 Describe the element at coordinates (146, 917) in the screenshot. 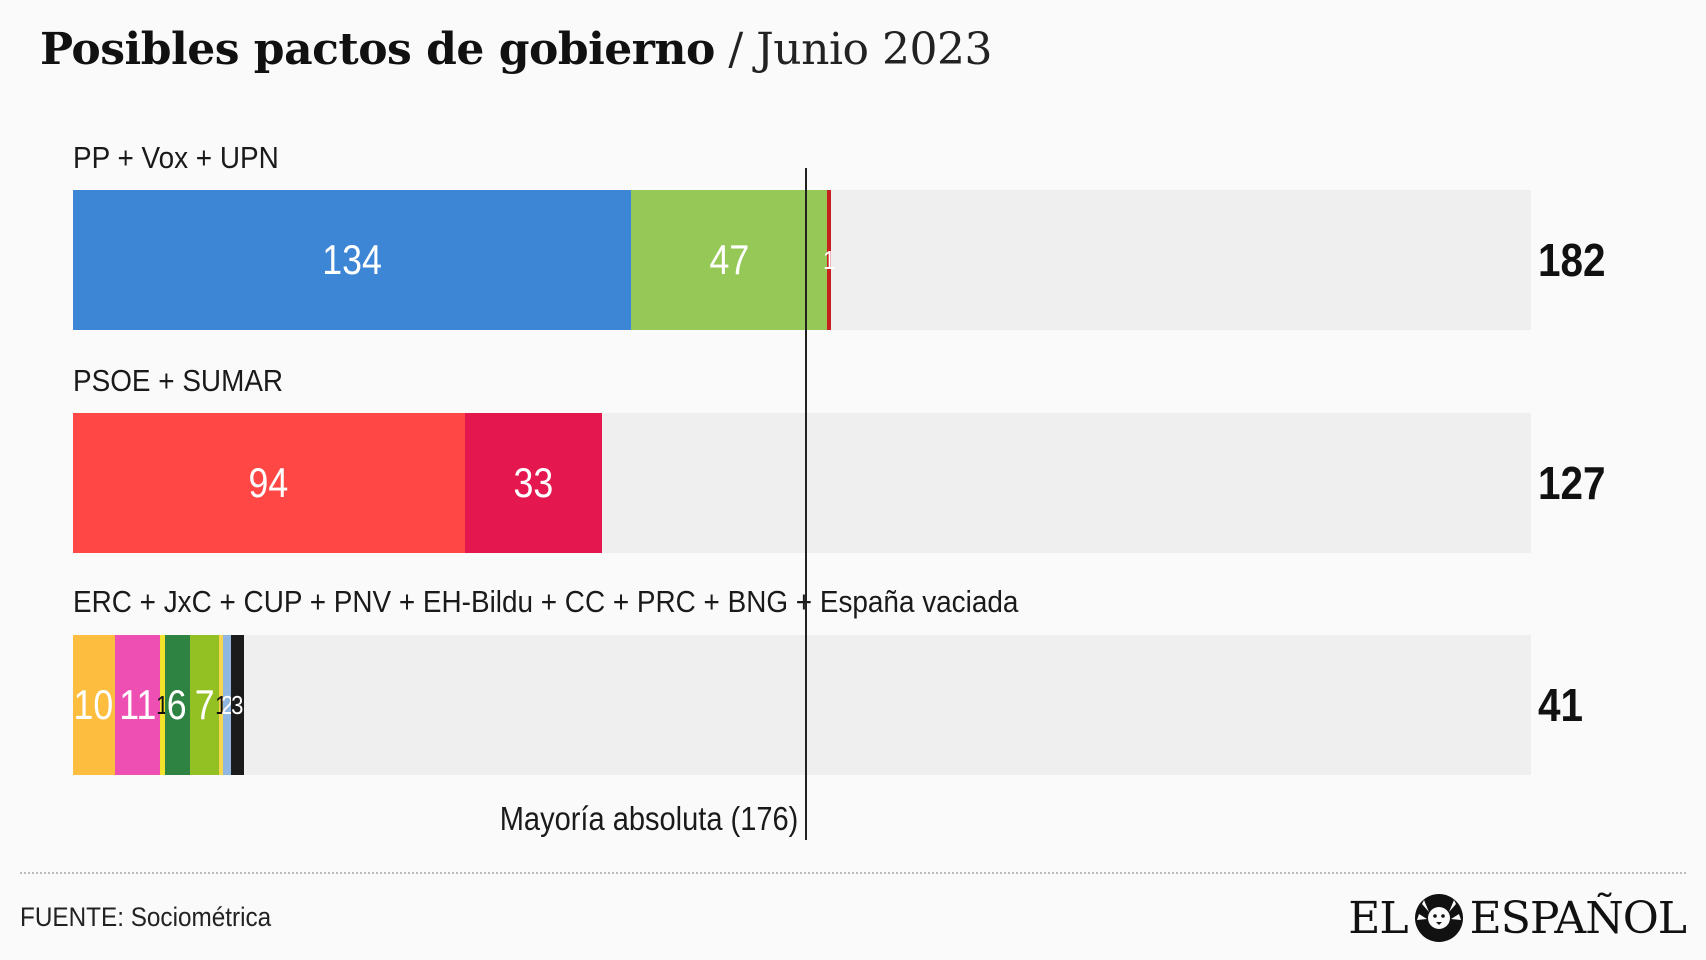

I see `source-note: FUENTE: Sociométrica` at that location.